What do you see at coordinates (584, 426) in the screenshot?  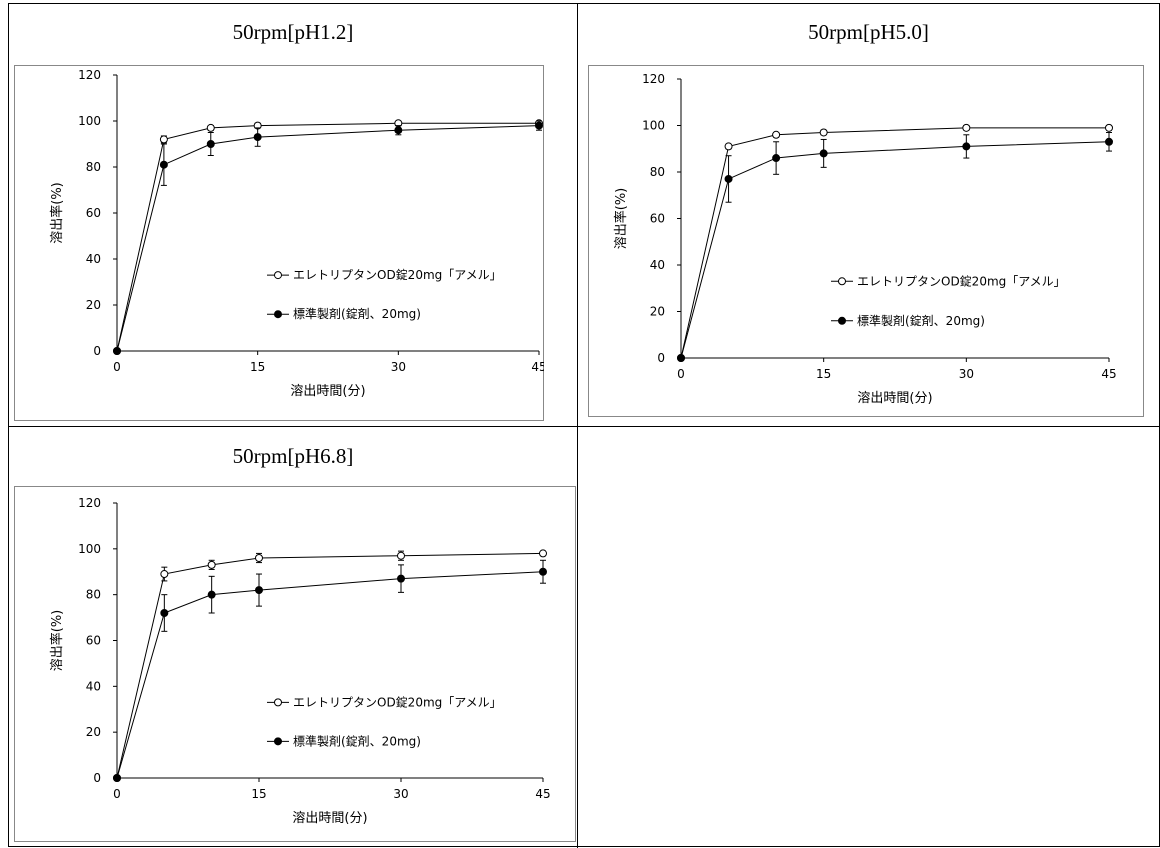 I see `cell-divider-horizontal` at bounding box center [584, 426].